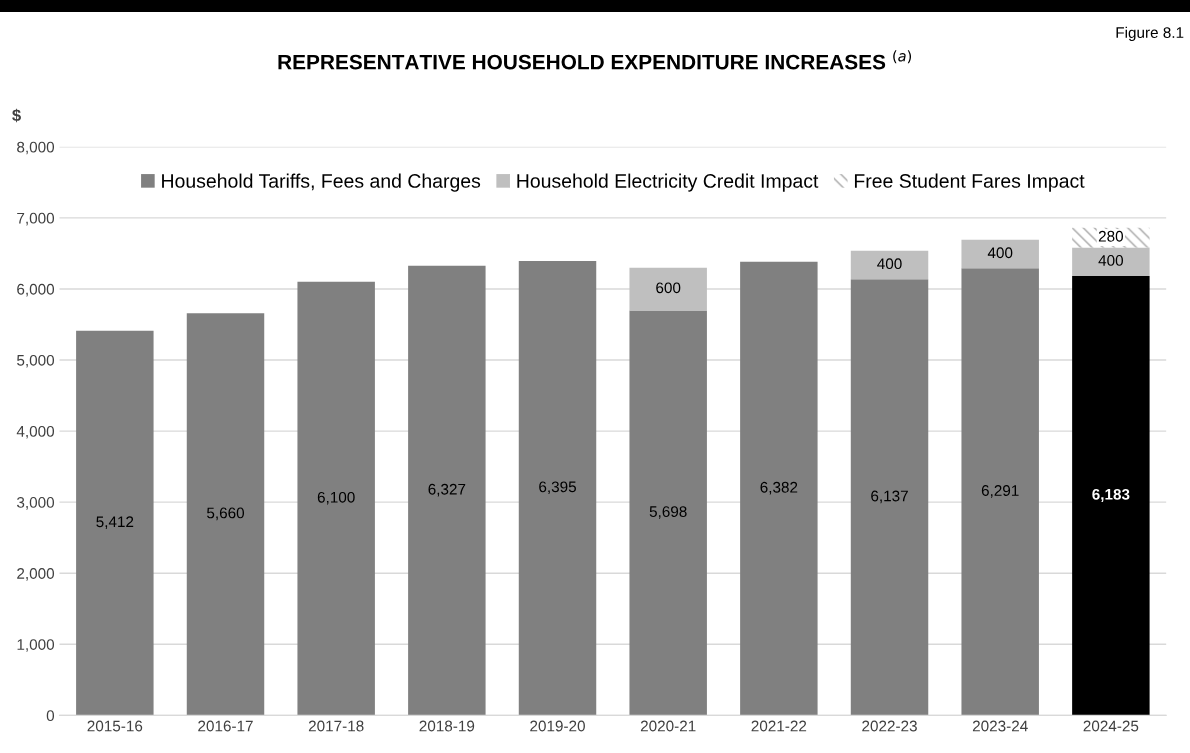 The height and width of the screenshot is (753, 1190). Describe the element at coordinates (225, 726) in the screenshot. I see `x-tick-label: 2016-17` at that location.